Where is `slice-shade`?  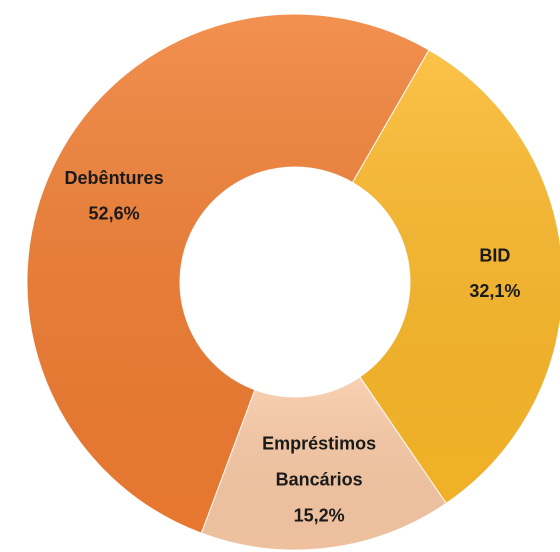
slice-shade is located at coordinates (324, 463).